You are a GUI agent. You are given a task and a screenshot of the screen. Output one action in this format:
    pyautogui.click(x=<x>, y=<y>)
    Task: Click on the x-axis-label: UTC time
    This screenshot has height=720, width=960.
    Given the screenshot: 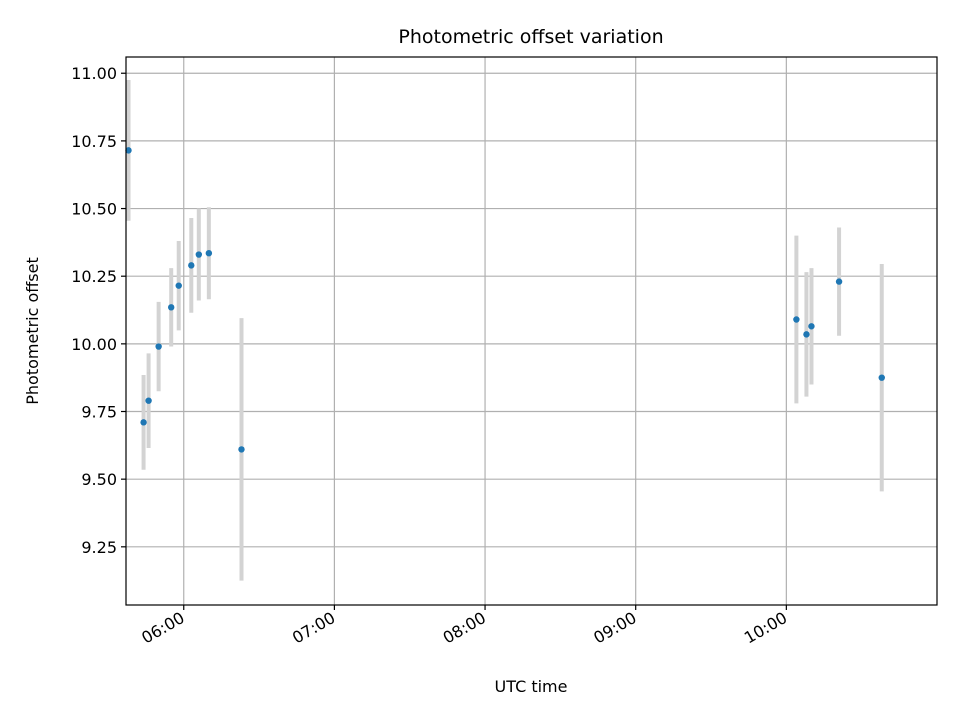 What is the action you would take?
    pyautogui.click(x=531, y=686)
    